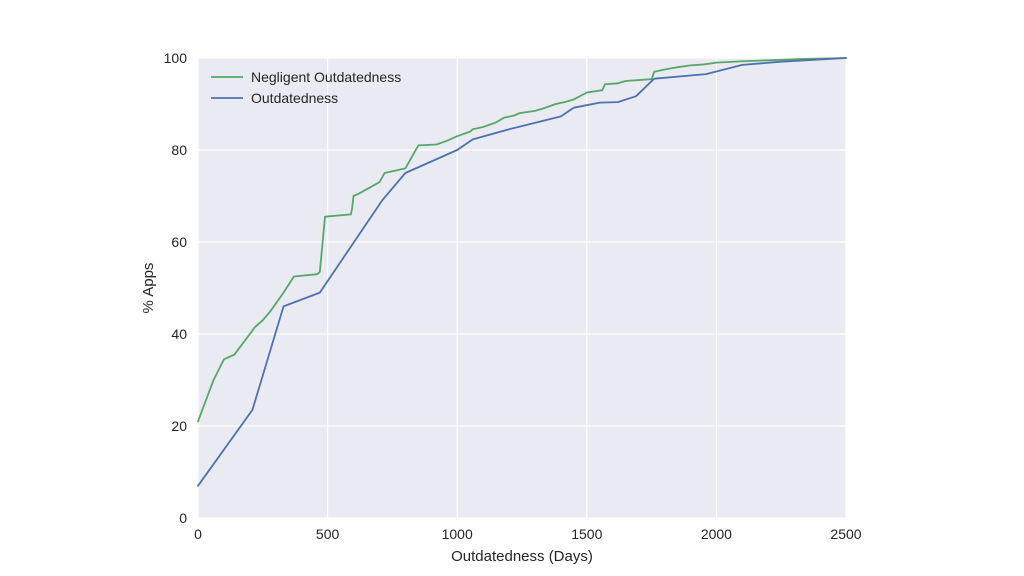 This screenshot has height=576, width=1024. What do you see at coordinates (198, 534) in the screenshot?
I see `x-tick-label: 0` at bounding box center [198, 534].